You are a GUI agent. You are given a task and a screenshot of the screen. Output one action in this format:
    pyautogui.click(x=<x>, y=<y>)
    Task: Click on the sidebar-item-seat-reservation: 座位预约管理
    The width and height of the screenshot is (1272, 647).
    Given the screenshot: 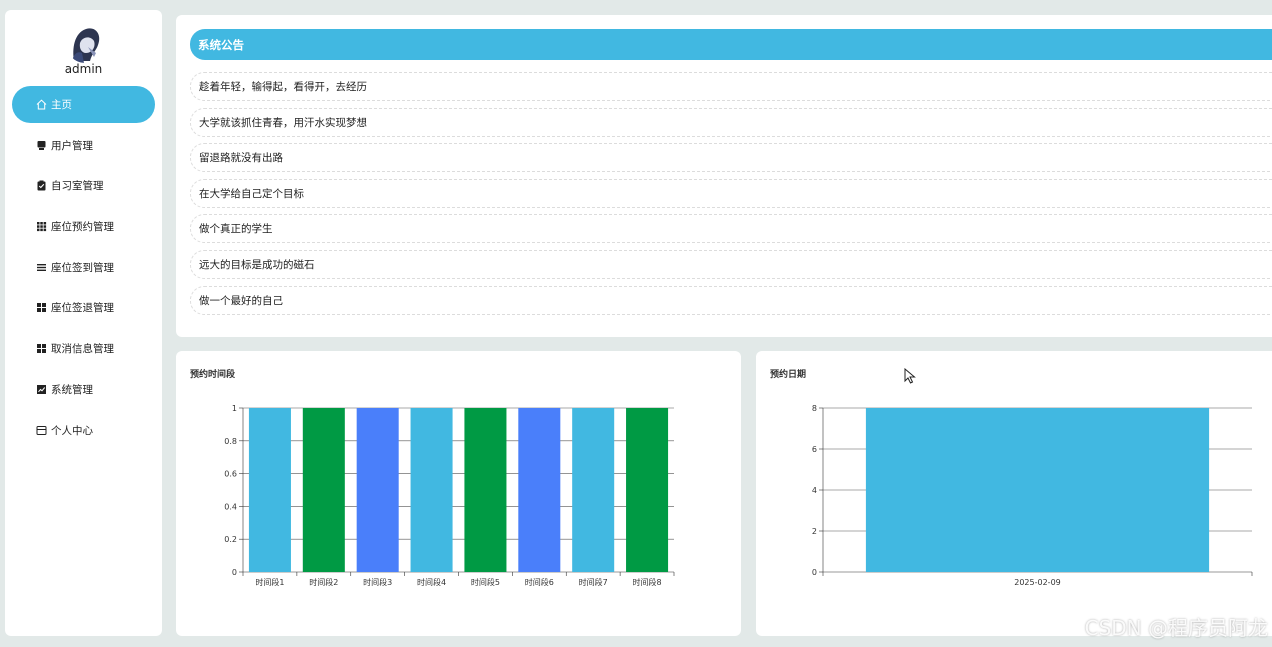 What is the action you would take?
    pyautogui.click(x=83, y=226)
    